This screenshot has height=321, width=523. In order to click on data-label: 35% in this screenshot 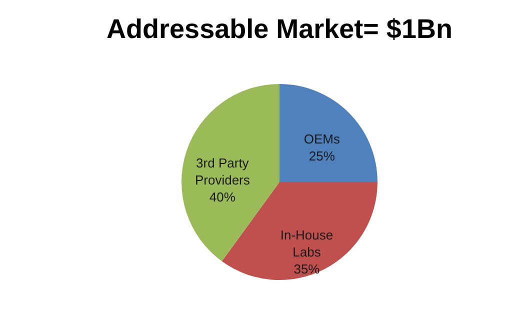, I will do `click(307, 268)`.